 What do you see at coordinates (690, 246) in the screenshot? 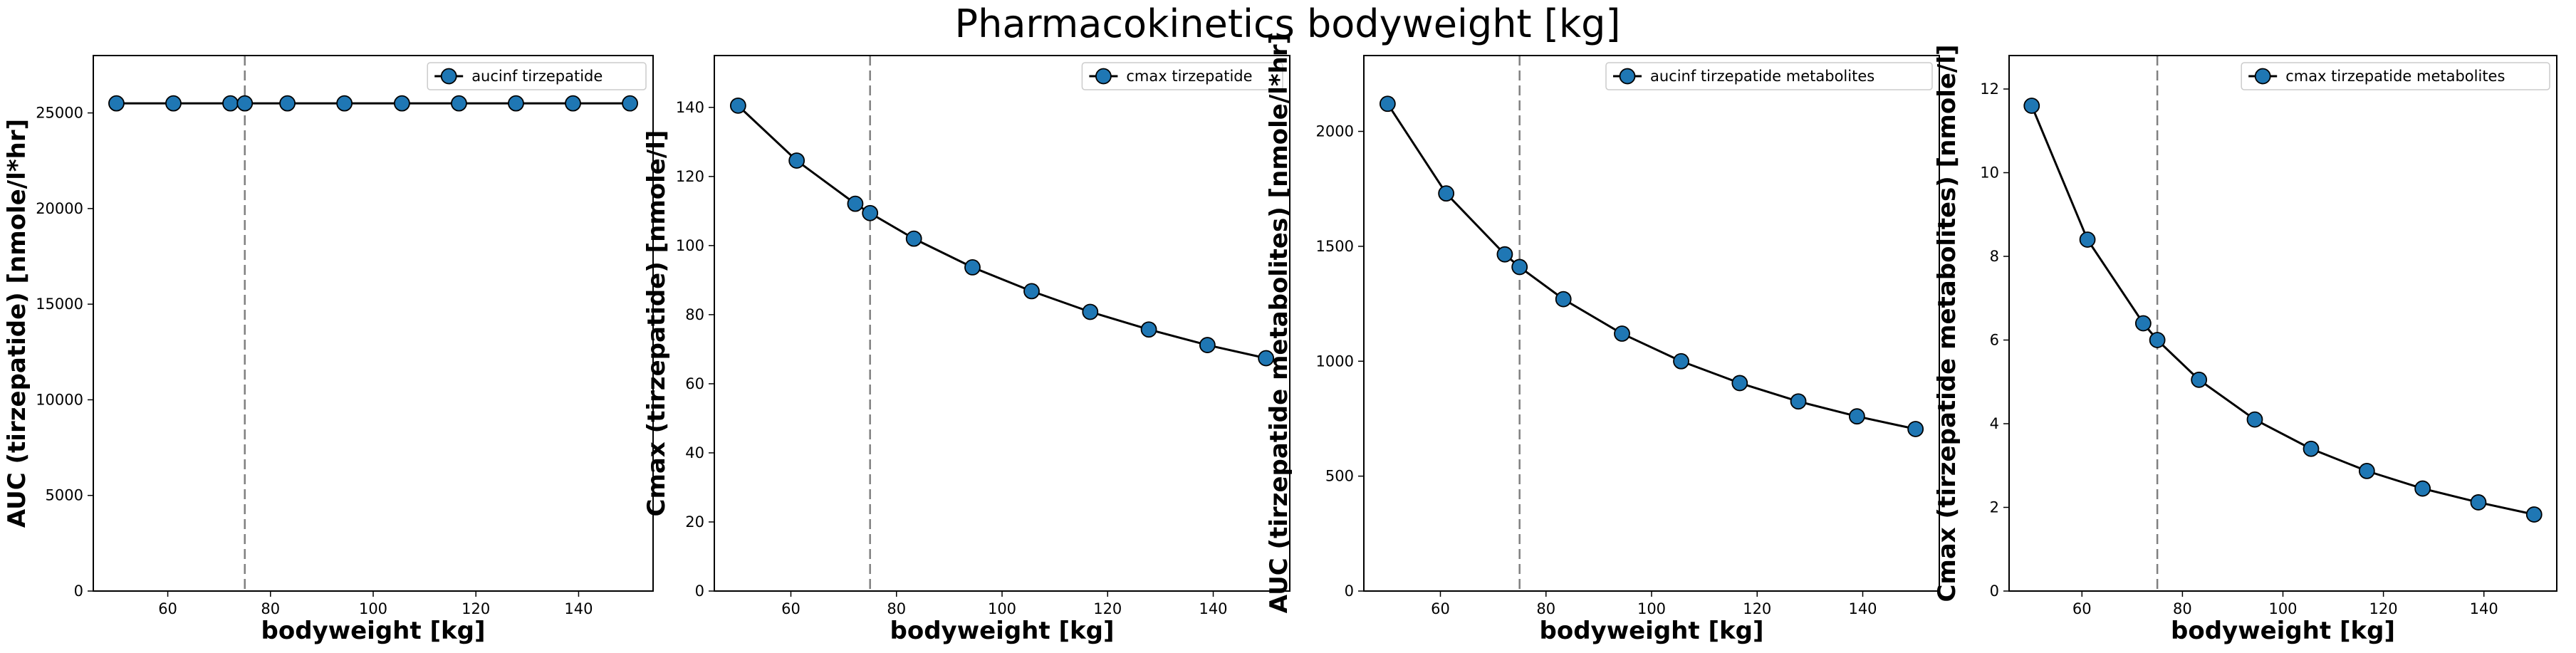
I see `y-tick-label: 100` at bounding box center [690, 246].